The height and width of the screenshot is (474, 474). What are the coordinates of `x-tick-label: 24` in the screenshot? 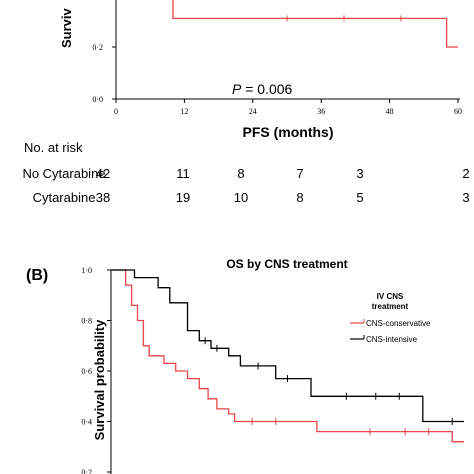 It's located at (253, 111).